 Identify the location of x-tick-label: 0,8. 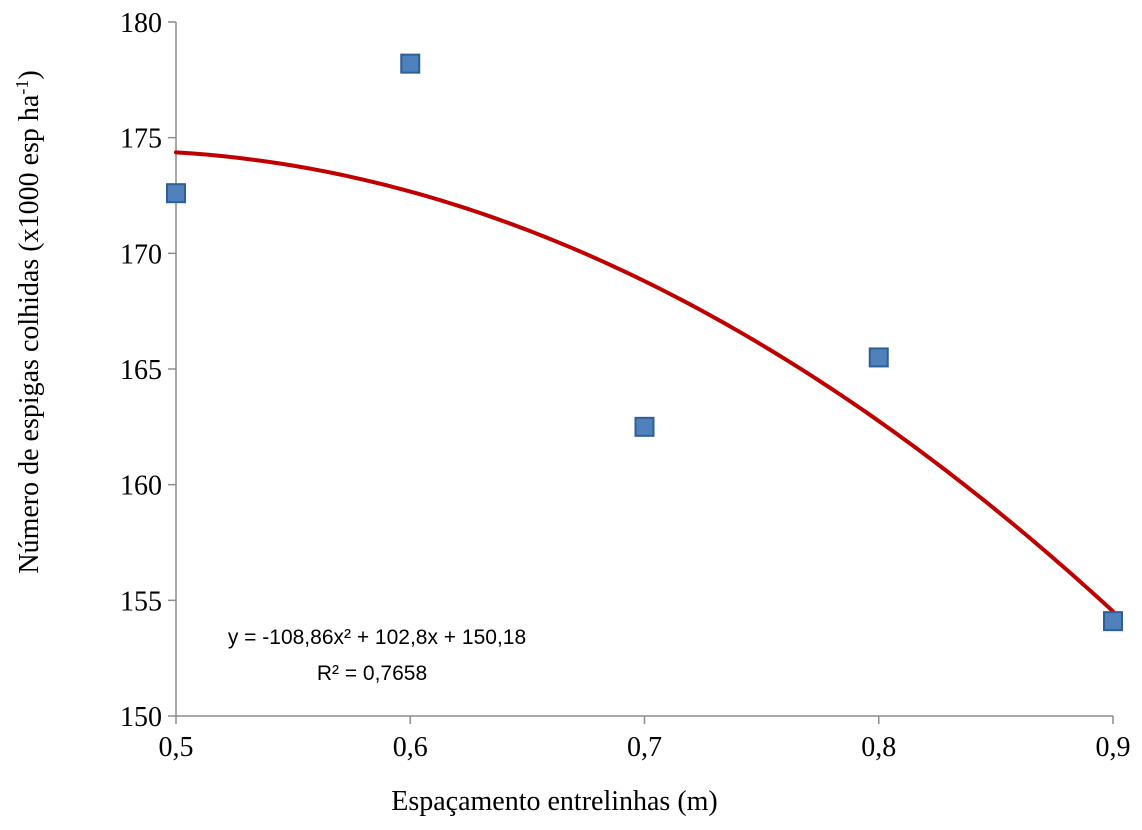
(878, 747).